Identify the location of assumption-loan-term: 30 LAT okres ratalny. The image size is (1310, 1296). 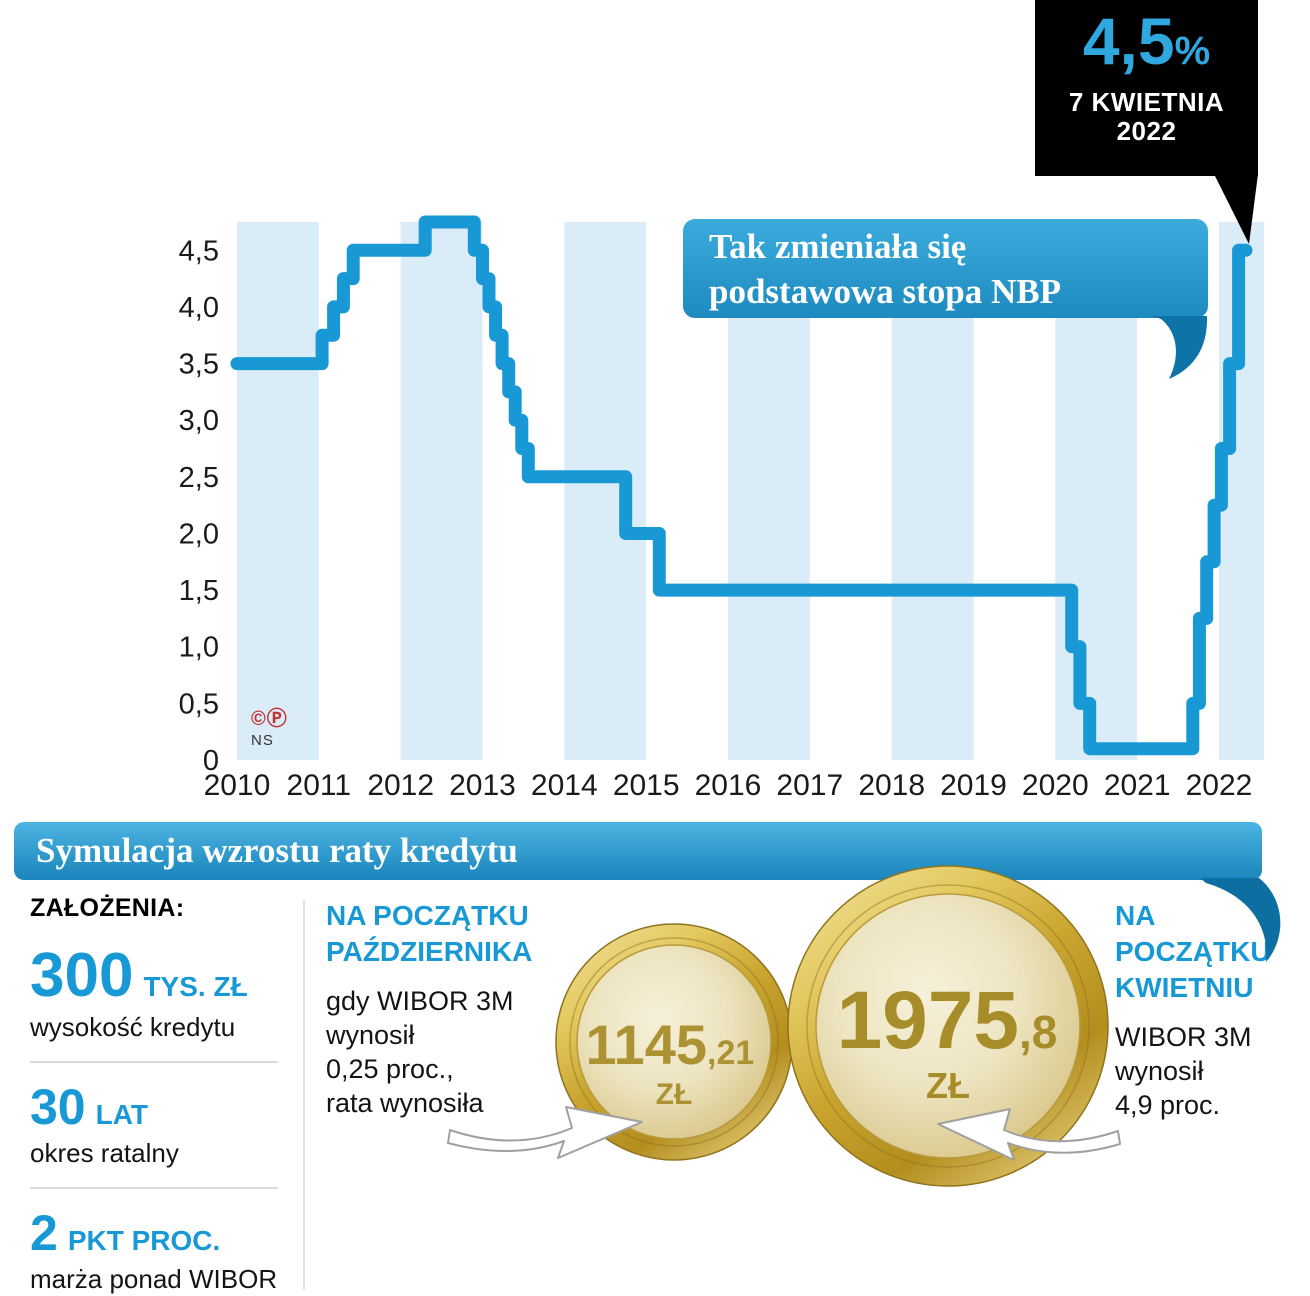
(159, 1125).